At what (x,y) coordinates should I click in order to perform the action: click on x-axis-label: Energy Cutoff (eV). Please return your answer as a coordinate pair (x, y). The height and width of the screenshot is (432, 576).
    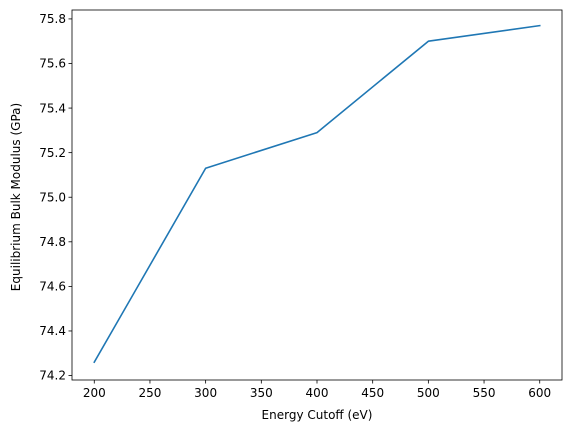
    Looking at the image, I should click on (317, 415).